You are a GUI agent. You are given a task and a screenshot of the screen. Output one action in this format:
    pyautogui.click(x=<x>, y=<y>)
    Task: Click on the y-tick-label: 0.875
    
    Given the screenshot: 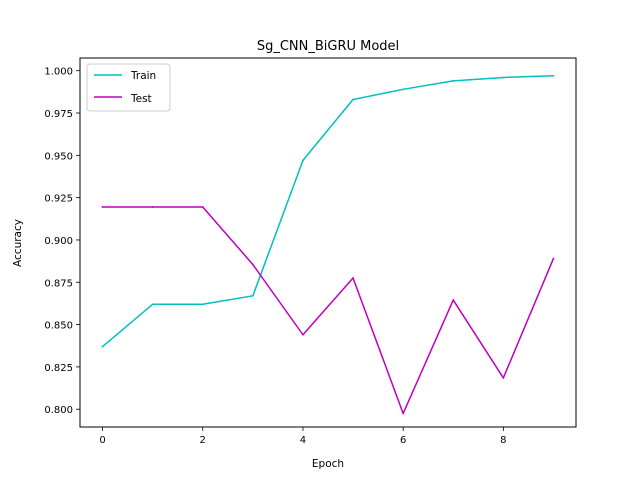 What is the action you would take?
    pyautogui.click(x=58, y=283)
    